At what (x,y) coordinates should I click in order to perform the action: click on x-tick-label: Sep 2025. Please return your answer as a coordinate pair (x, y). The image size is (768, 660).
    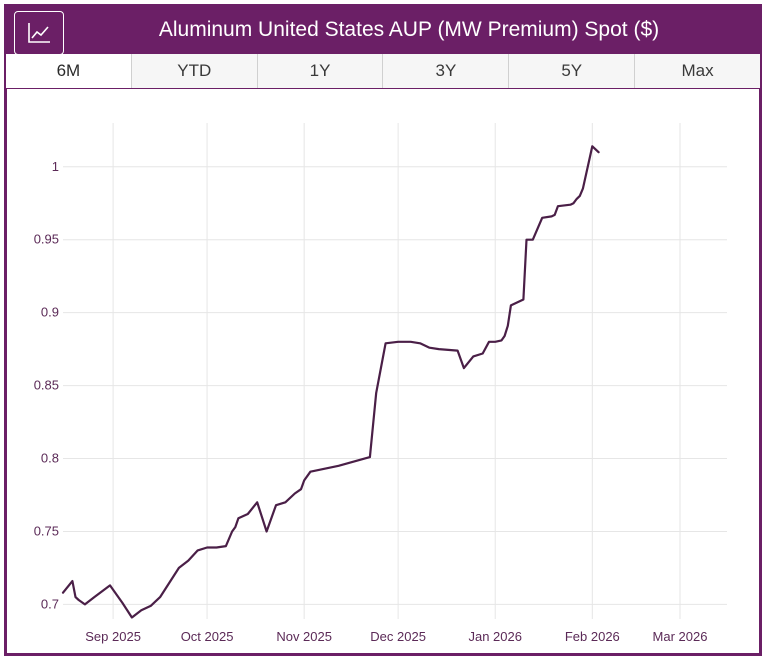
    Looking at the image, I should click on (113, 636).